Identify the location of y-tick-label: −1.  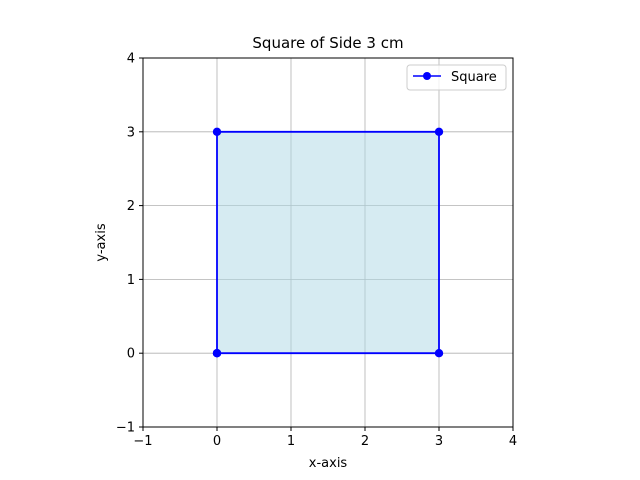
(125, 428).